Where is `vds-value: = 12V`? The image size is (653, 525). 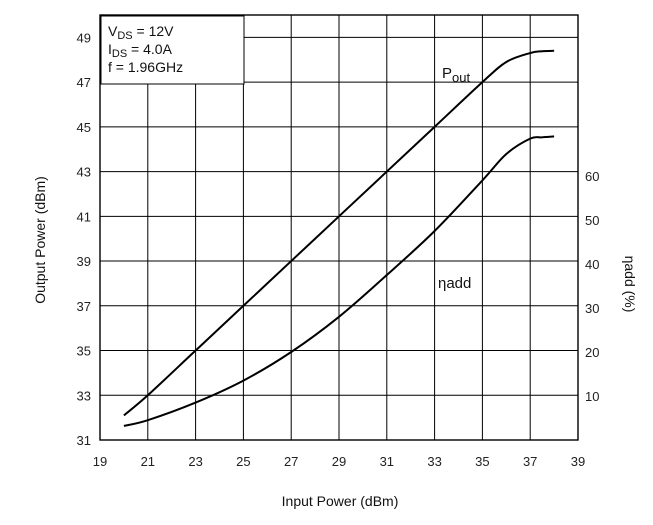
vds-value: = 12V is located at coordinates (154, 31).